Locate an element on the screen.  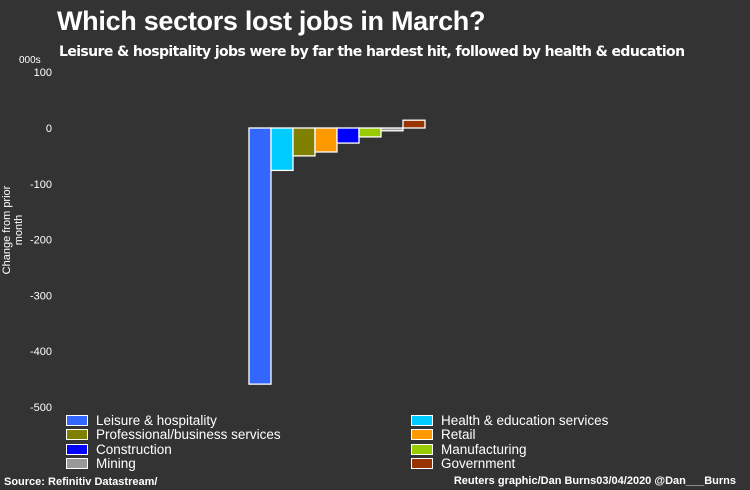
legend-item: Manufacturing is located at coordinates (538, 449).